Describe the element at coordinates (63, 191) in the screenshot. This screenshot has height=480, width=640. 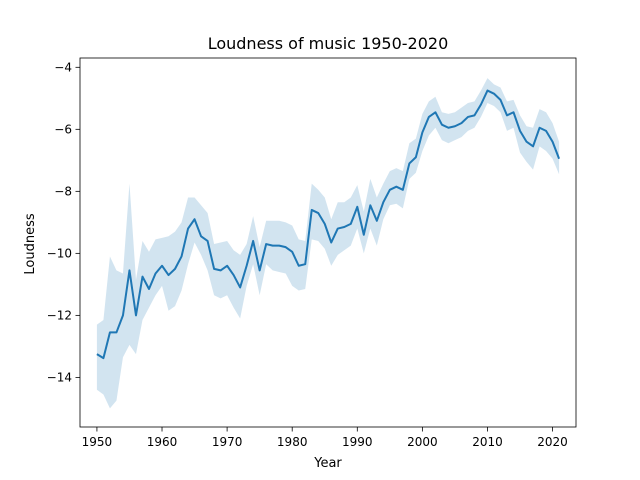
I see `y-tick-label: −8` at that location.